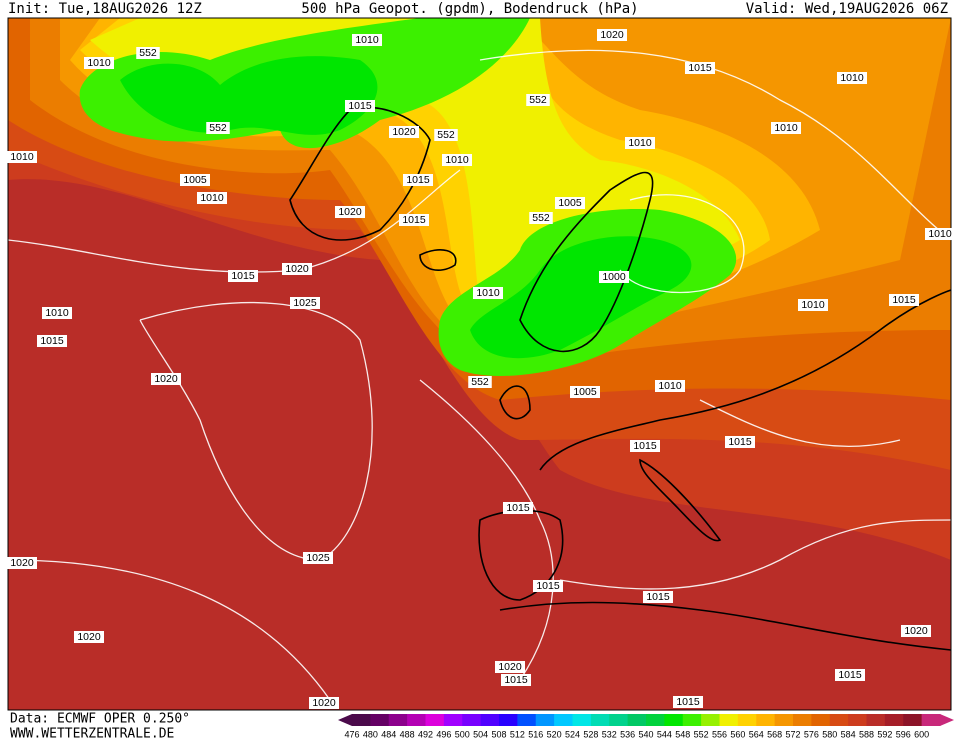  Describe the element at coordinates (462, 734) in the screenshot. I see `scale-label: 500` at that location.